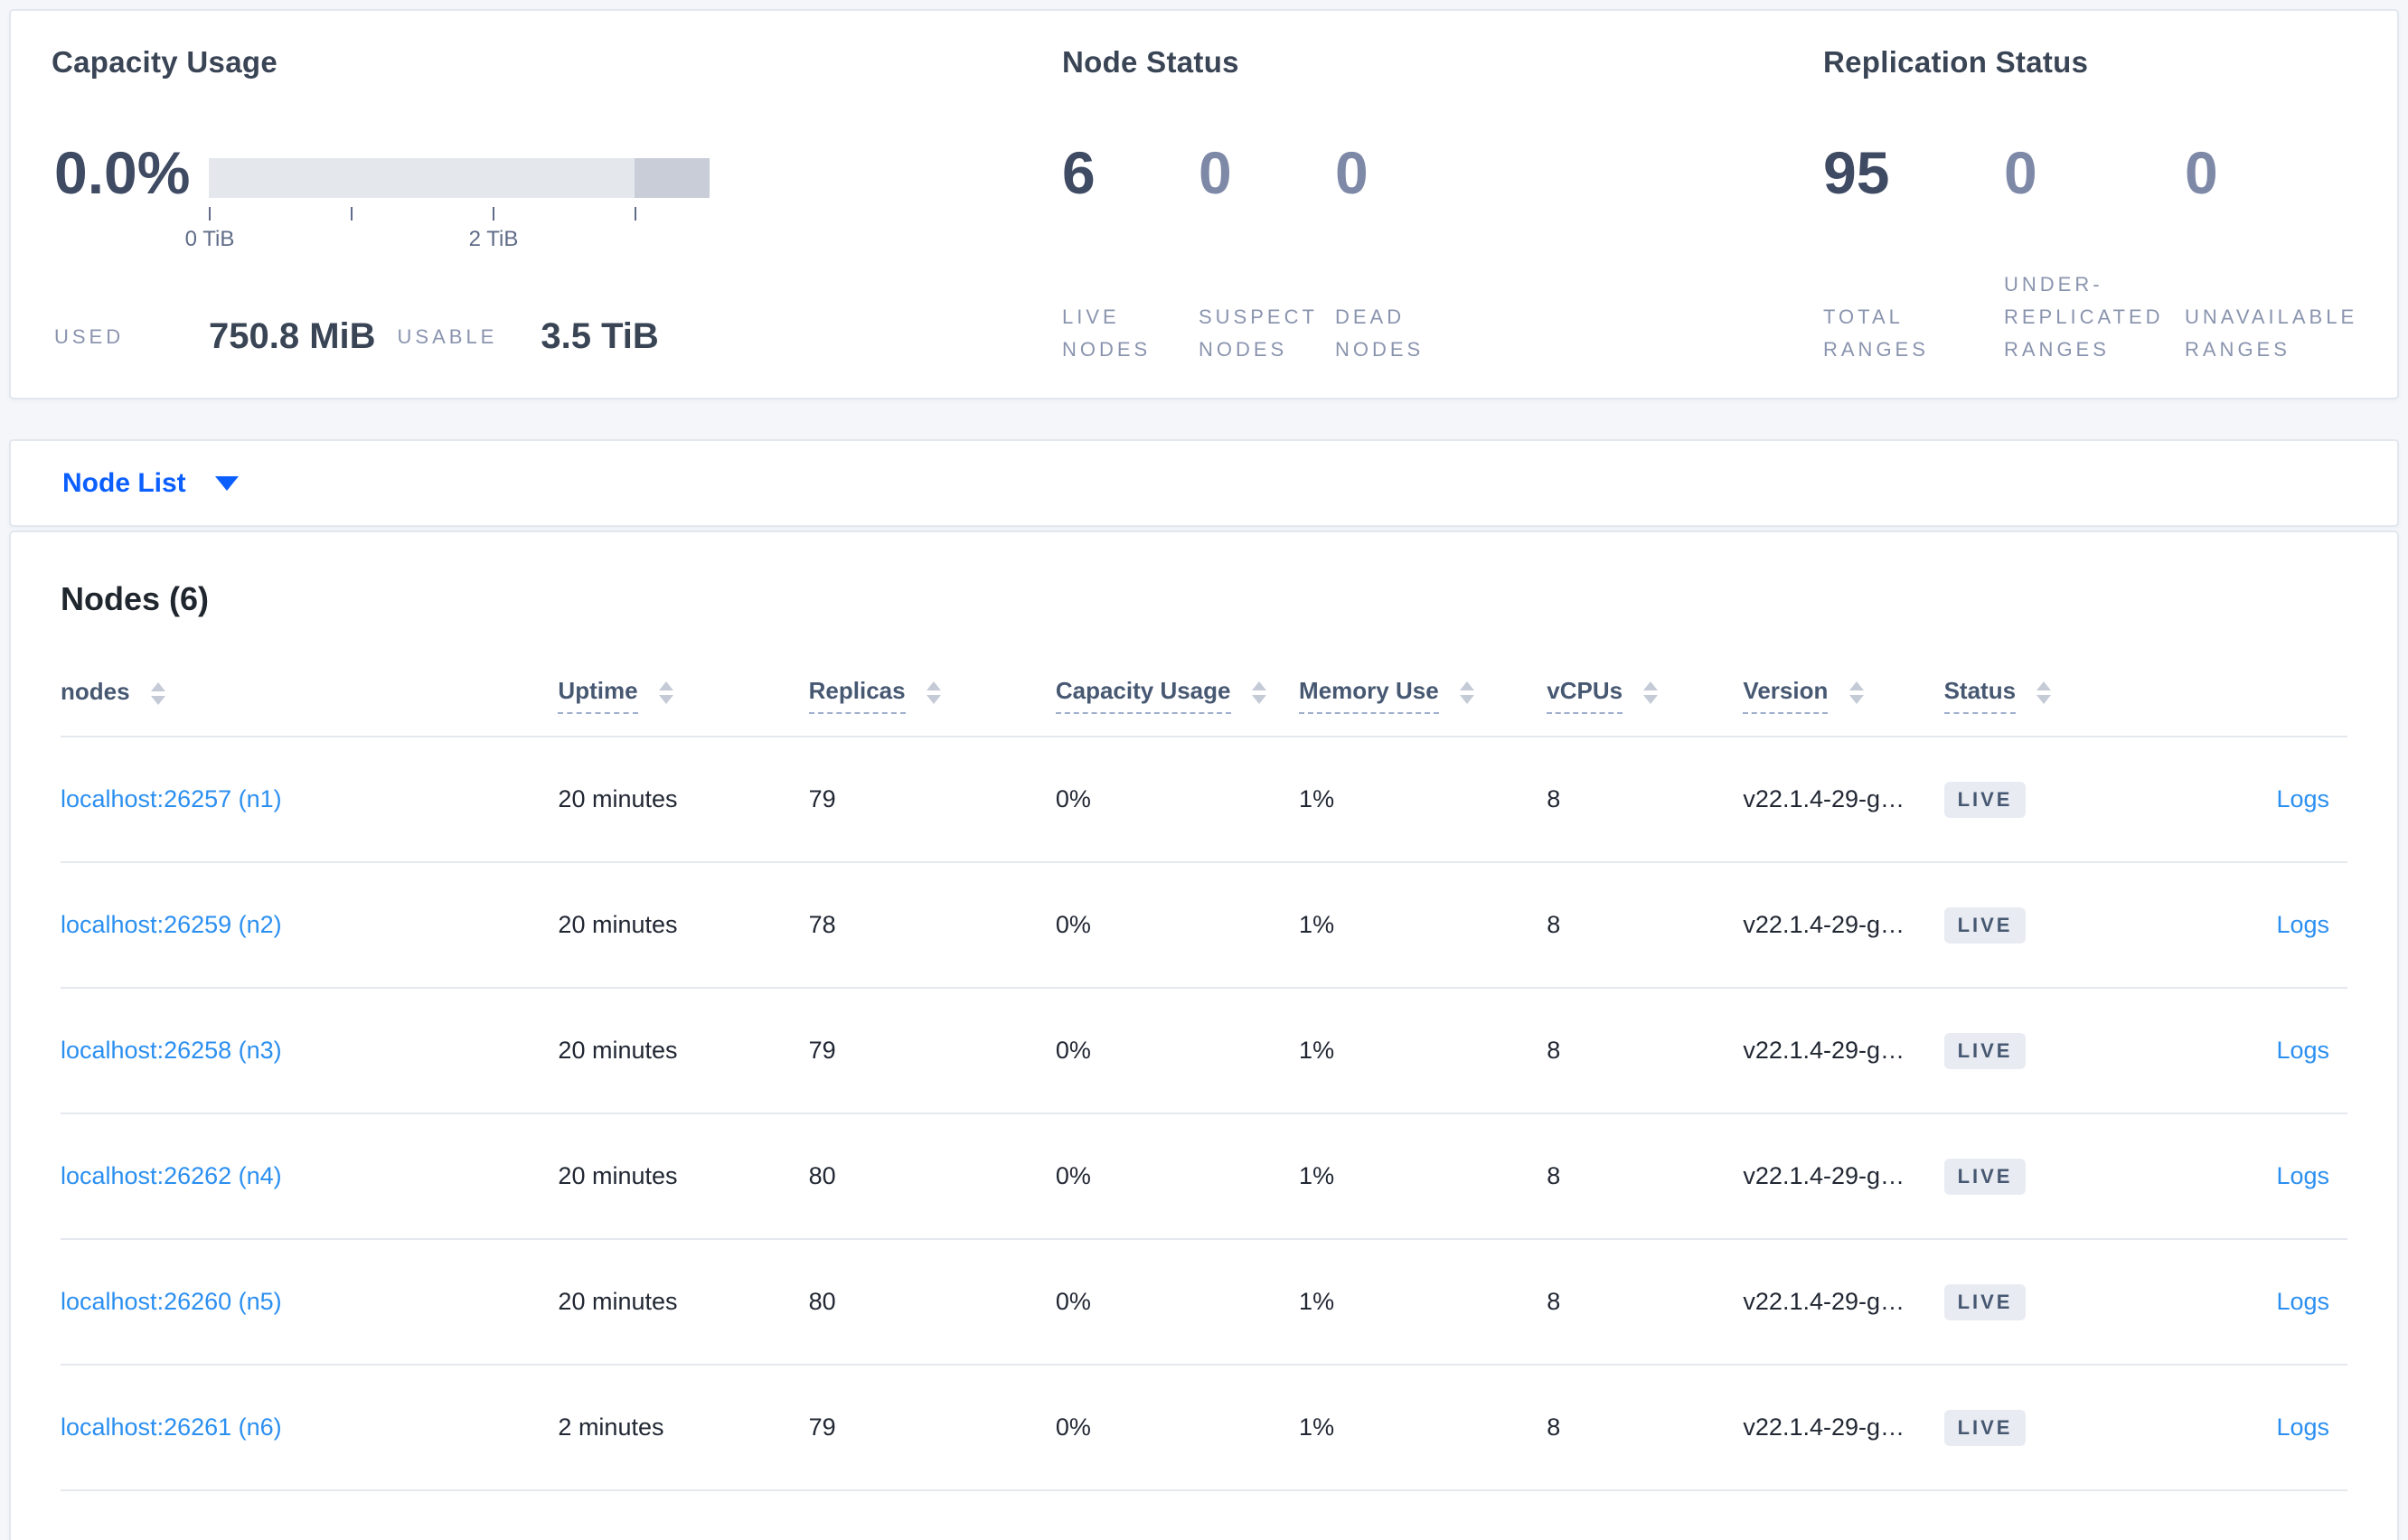 Image resolution: width=2408 pixels, height=1540 pixels. Describe the element at coordinates (135, 598) in the screenshot. I see `nodes-table-title: Nodes (6)` at that location.